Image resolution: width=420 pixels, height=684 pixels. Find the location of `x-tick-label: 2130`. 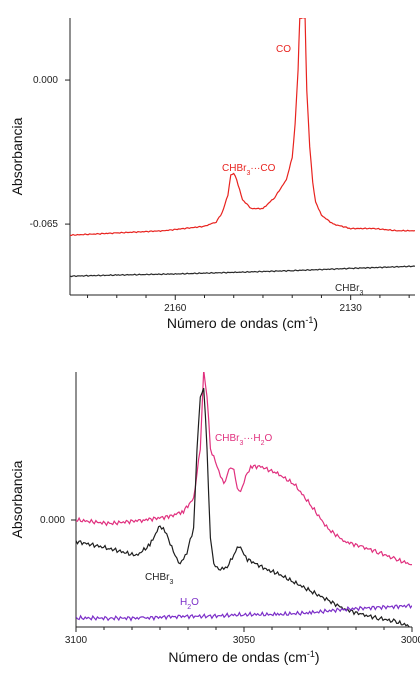

x-tick-label: 2130 is located at coordinates (351, 308).